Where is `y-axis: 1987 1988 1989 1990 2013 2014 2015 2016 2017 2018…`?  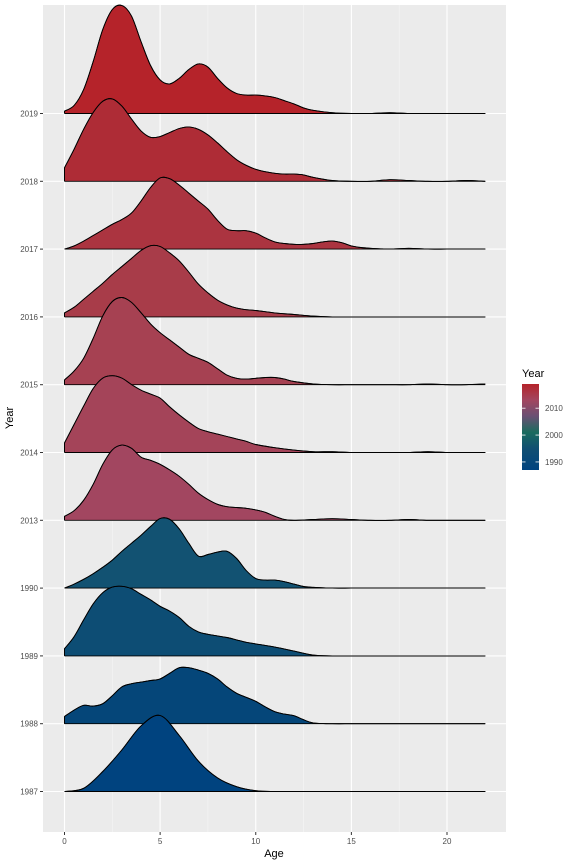 y-axis: 1987 1988 1989 1990 2013 2014 2015 2016 2017 2018… is located at coordinates (31, 453).